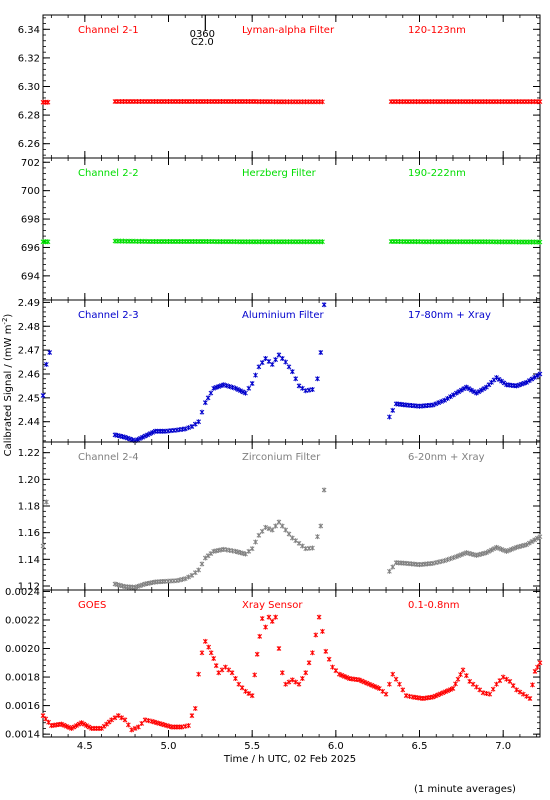 The image size is (550, 800). Describe the element at coordinates (85, 746) in the screenshot. I see `x-tick-label: 4.5` at that location.